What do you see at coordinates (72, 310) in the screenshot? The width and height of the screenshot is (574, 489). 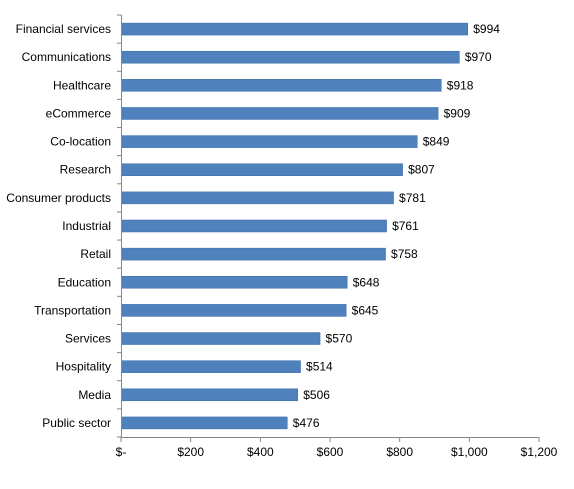 I see `category-label: Transportation` at bounding box center [72, 310].